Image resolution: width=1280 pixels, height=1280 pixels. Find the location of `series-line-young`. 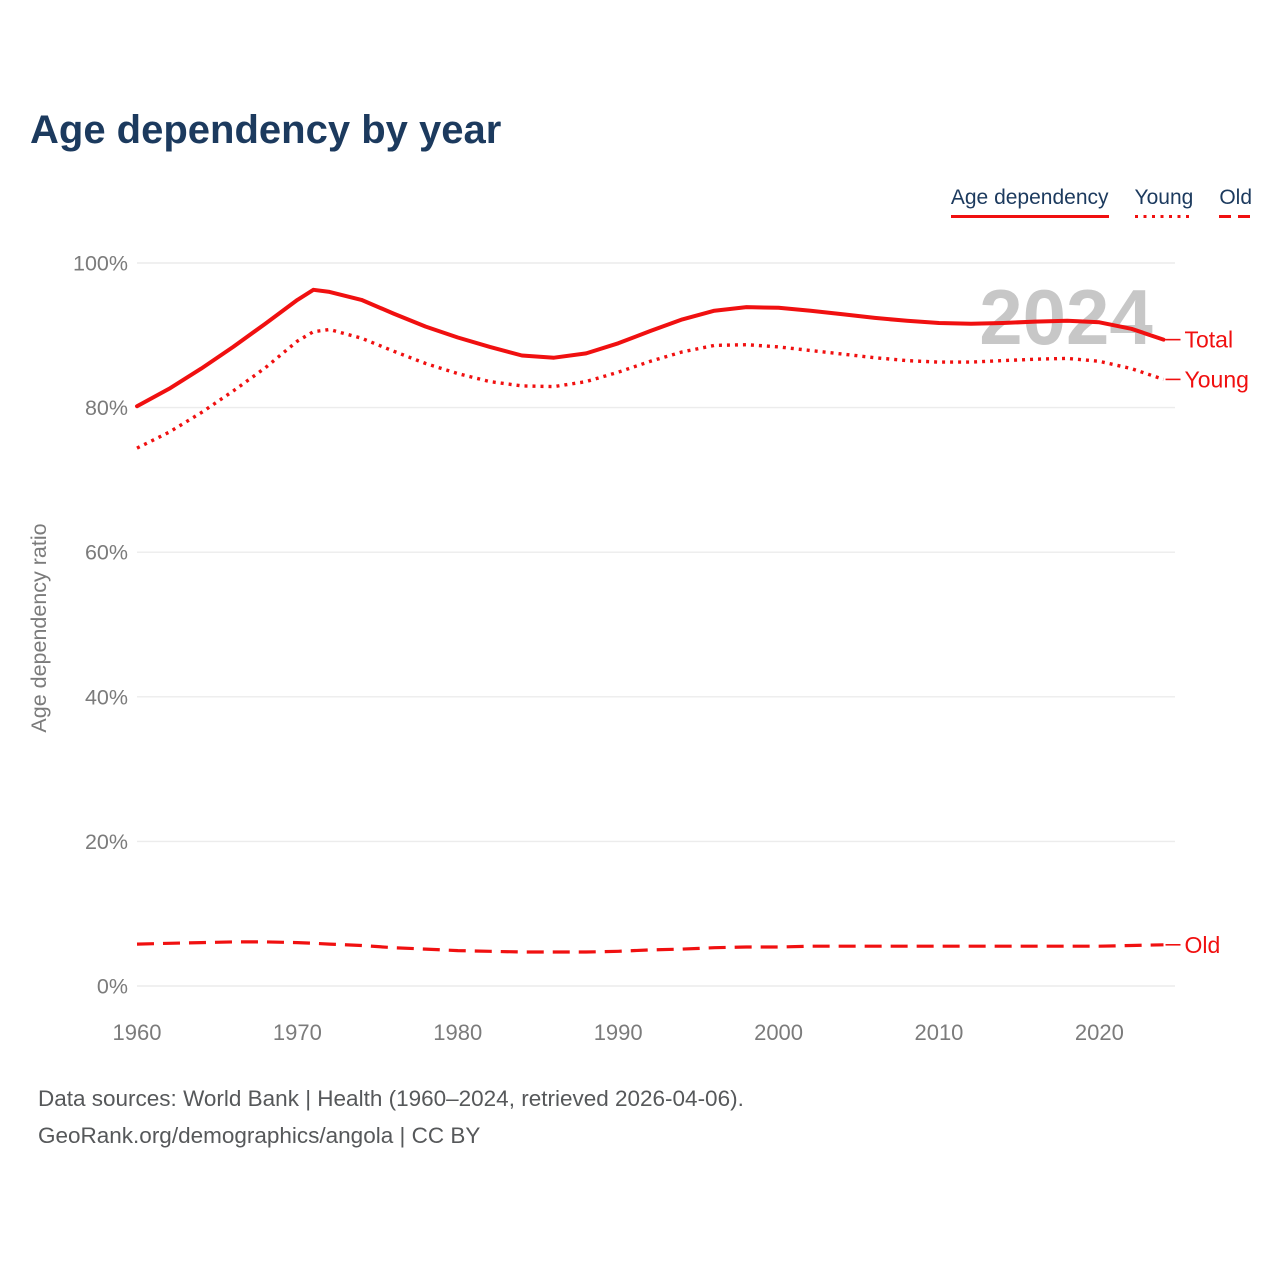

series-line-young is located at coordinates (650, 388).